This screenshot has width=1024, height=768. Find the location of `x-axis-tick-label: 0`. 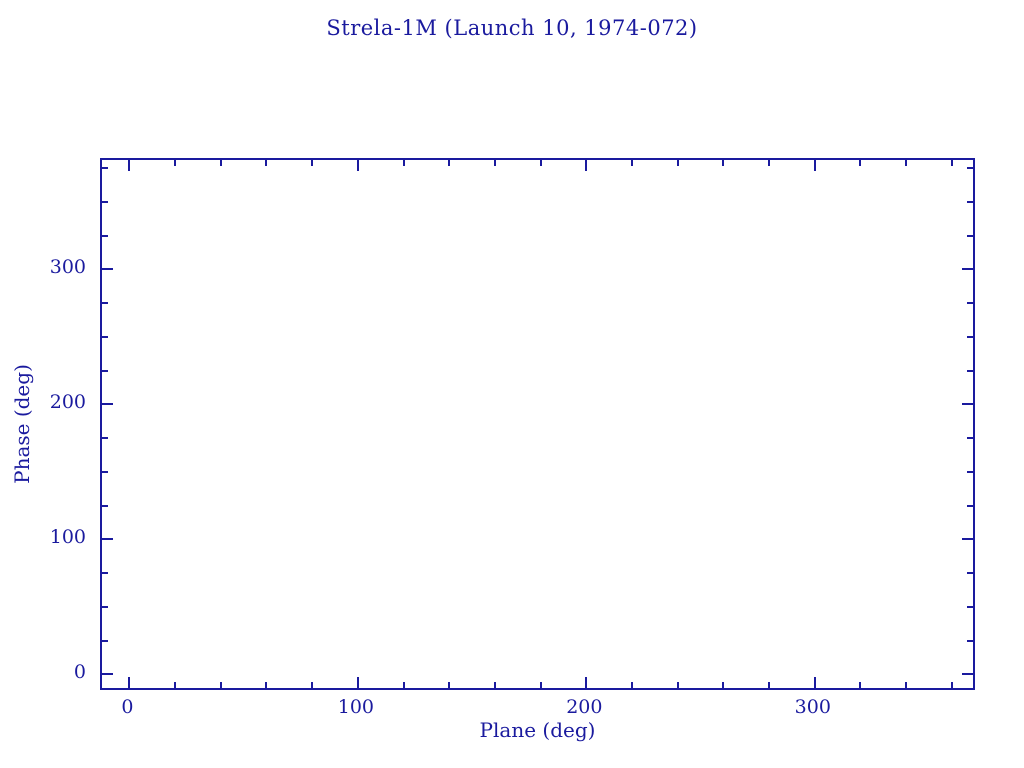

x-axis-tick-label: 0 is located at coordinates (127, 707).